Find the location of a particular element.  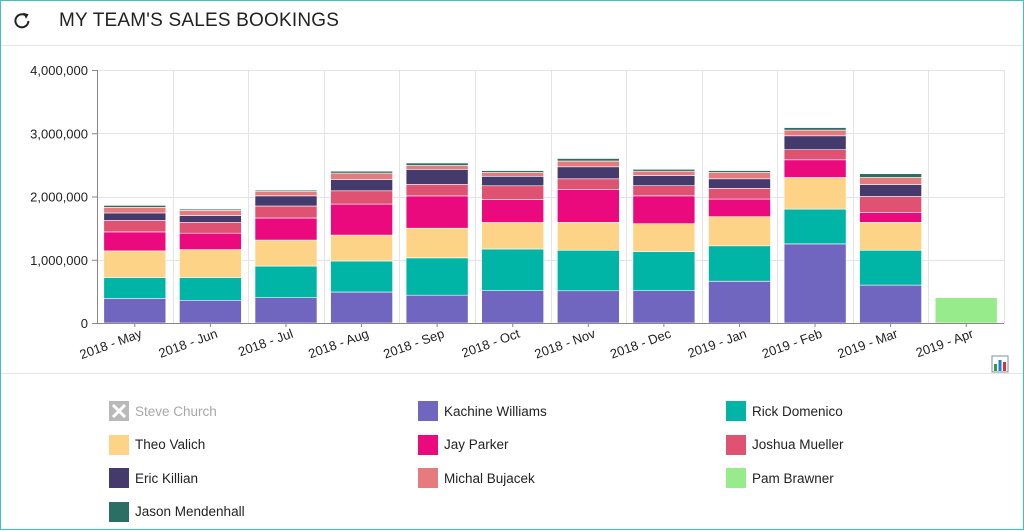

legend-item: Jay Parker is located at coordinates (463, 445).